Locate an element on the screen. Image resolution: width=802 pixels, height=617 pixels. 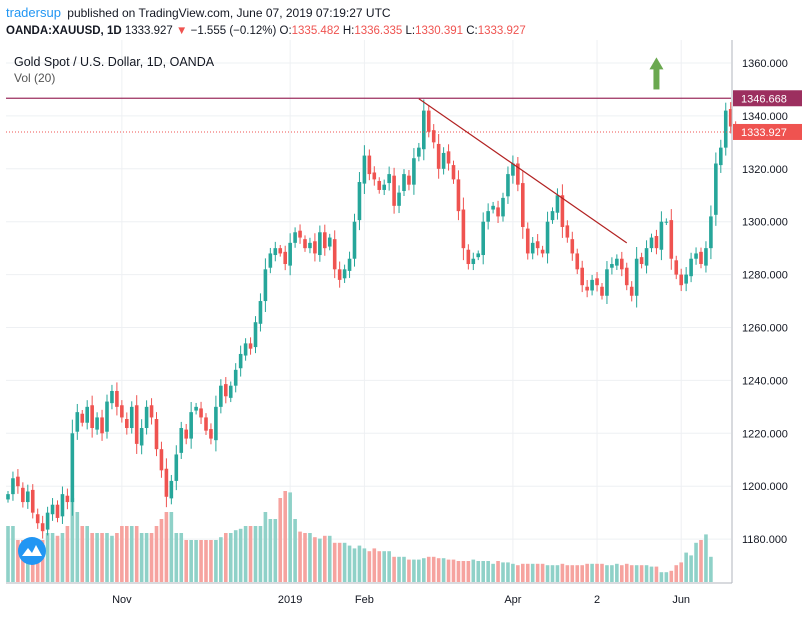
y-tick-label: 1220.000 is located at coordinates (765, 434).